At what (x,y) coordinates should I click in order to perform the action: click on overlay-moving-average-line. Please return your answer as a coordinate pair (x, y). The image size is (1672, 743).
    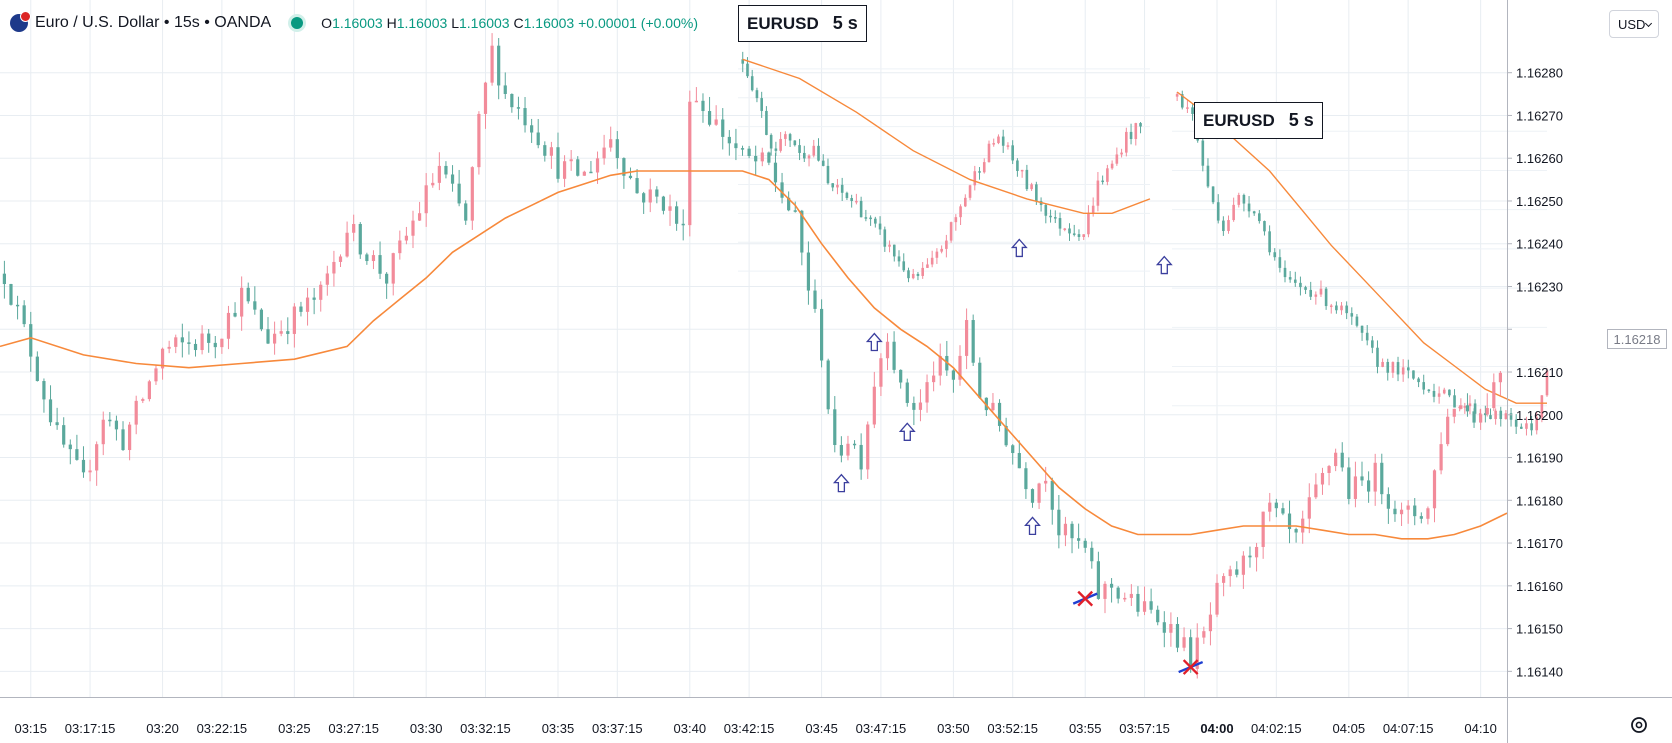
    Looking at the image, I should click on (1361, 247).